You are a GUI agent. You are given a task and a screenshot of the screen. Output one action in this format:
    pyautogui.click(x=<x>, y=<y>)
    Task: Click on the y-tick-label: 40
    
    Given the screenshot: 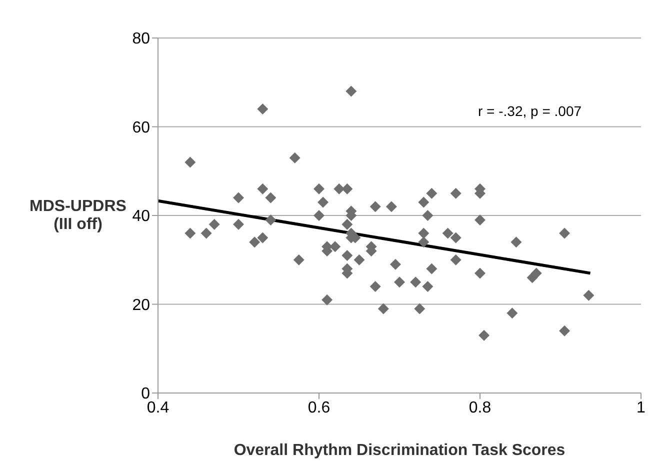 What is the action you would take?
    pyautogui.click(x=141, y=217)
    